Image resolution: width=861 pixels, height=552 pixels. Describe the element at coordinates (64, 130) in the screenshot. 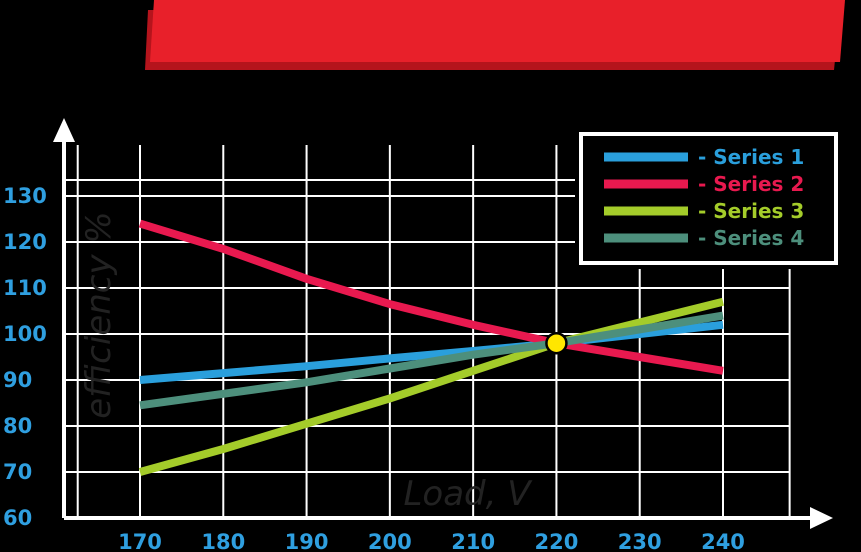

I see `y-axis-arrow` at that location.